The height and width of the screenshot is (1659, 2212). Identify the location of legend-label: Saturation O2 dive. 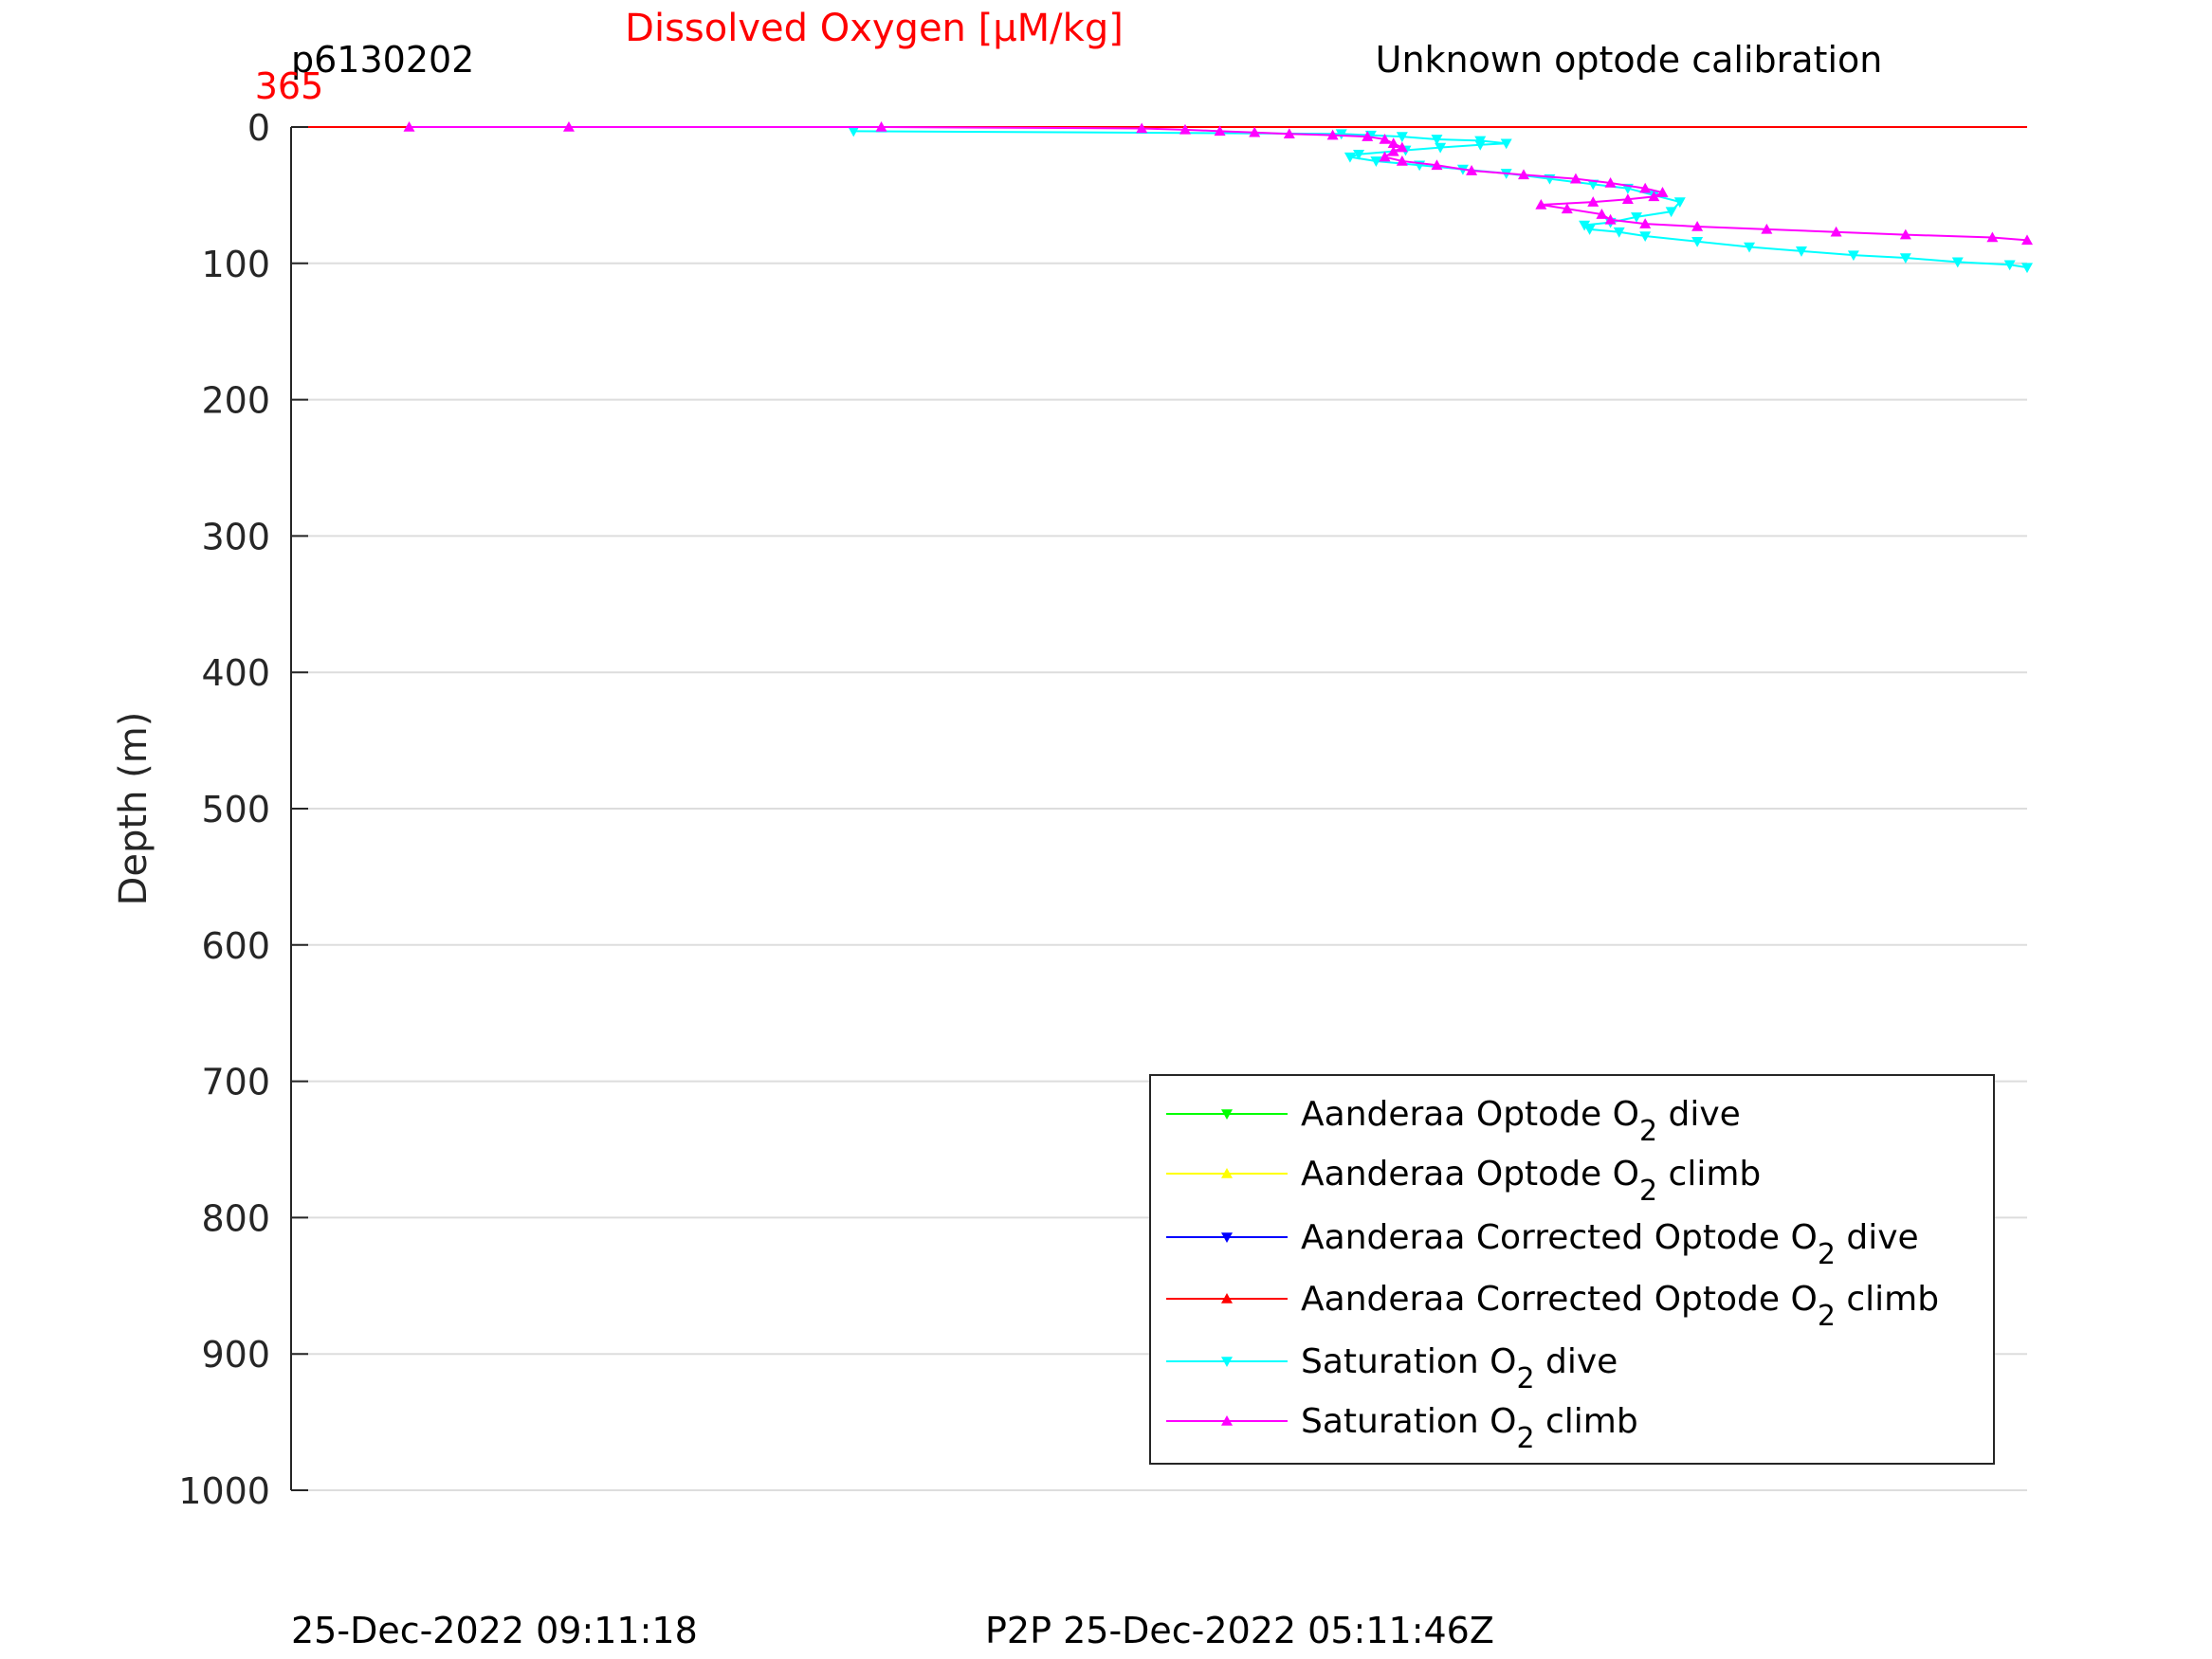
(1459, 1368).